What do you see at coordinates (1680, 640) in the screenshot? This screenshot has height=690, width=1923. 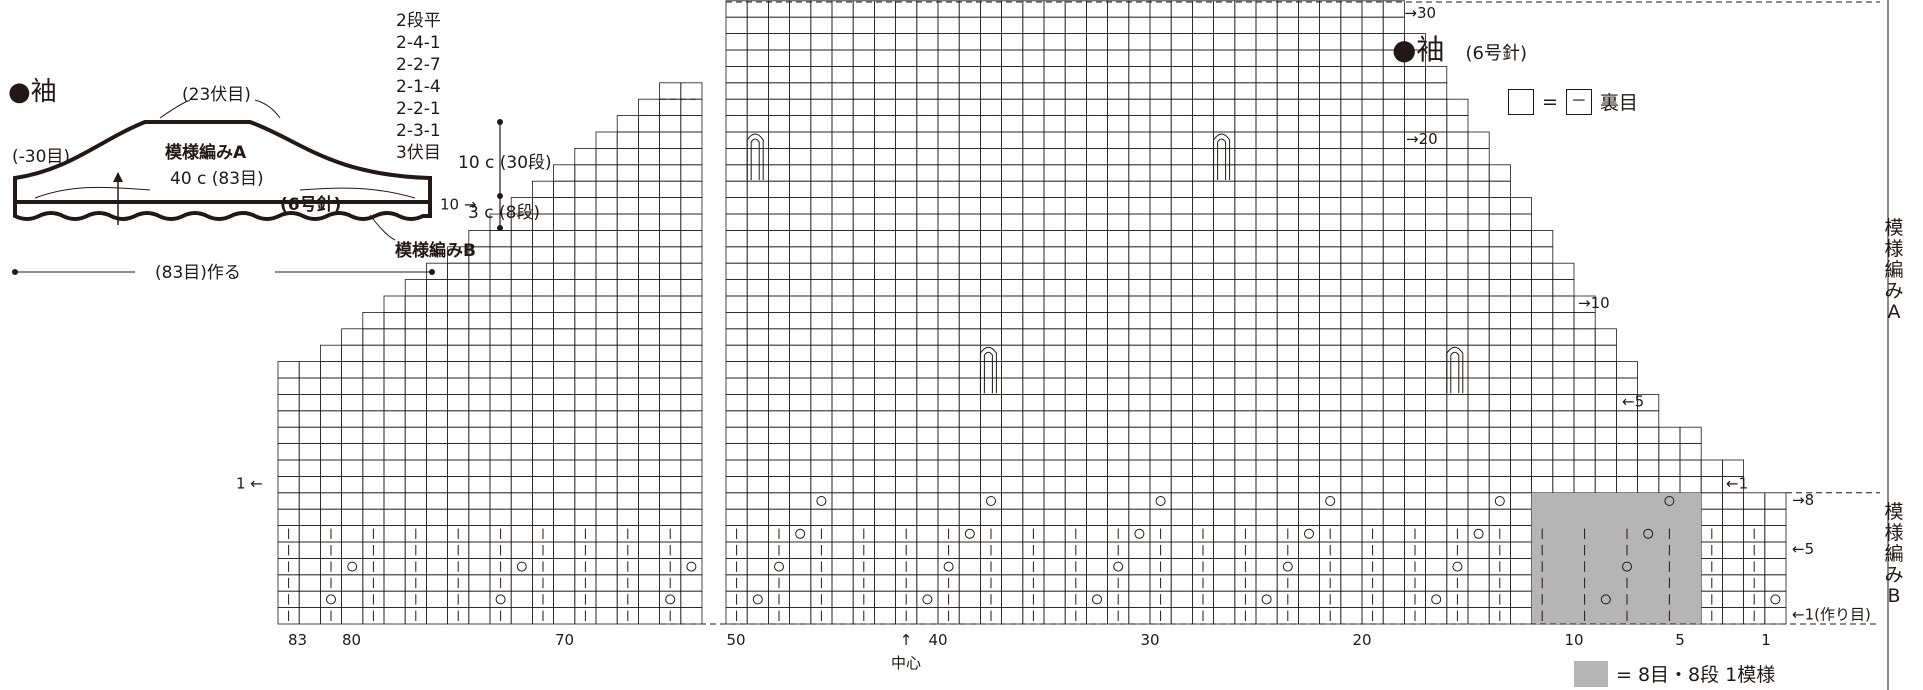 I see `axis-label: 5` at bounding box center [1680, 640].